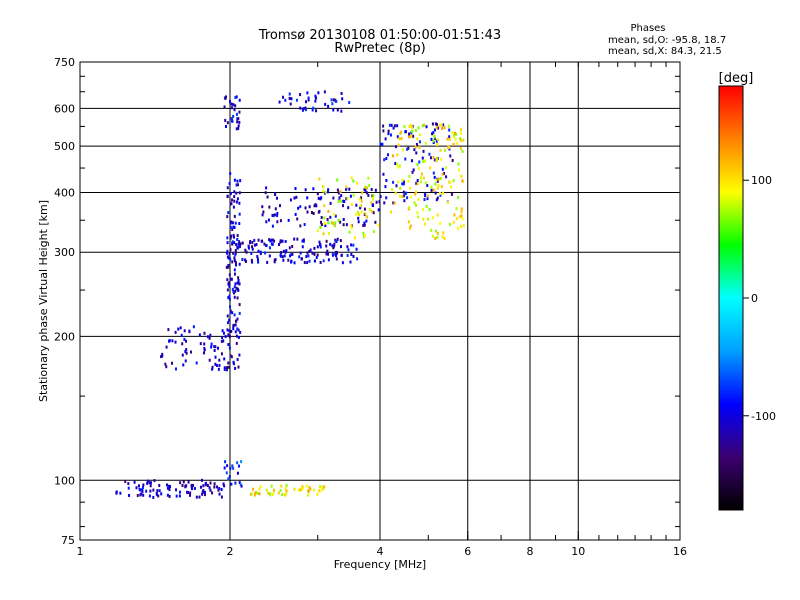 This screenshot has width=800, height=600. Describe the element at coordinates (64, 62) in the screenshot. I see `y-tick-label: 750` at that location.